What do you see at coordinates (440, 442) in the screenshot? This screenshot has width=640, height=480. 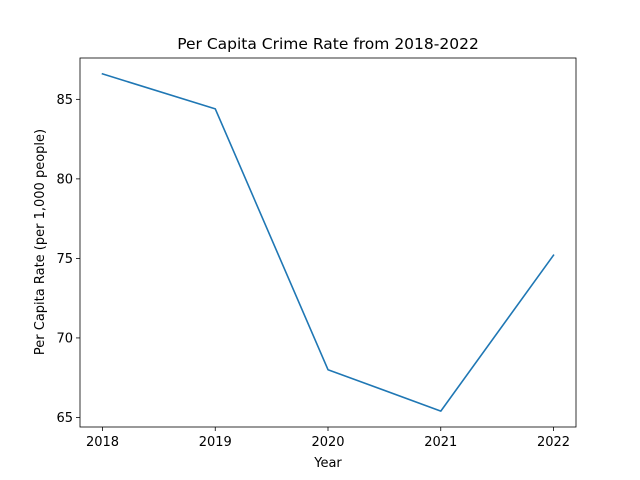 I see `x-tick-label: 2021` at bounding box center [440, 442].